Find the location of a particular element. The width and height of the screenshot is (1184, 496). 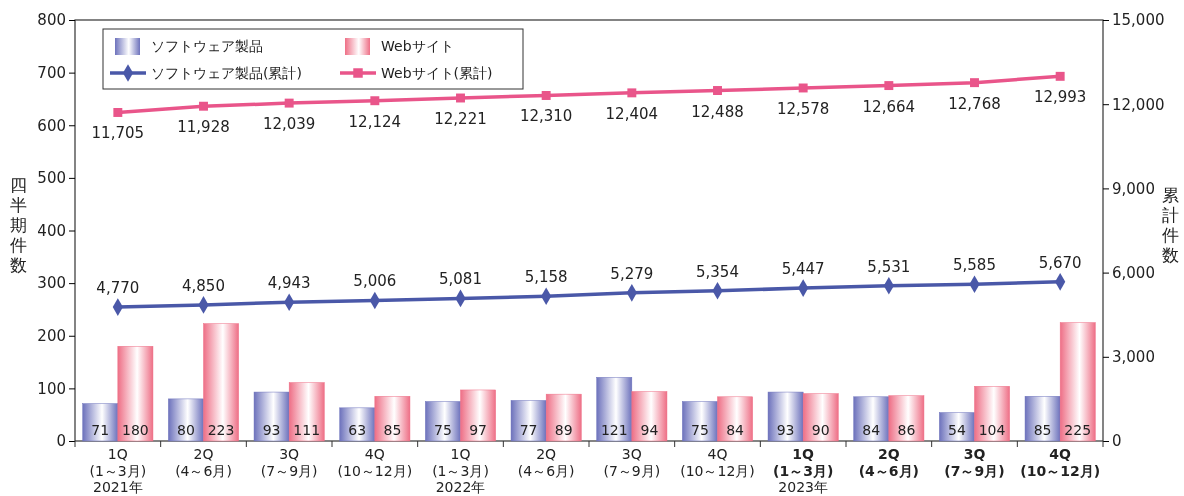

y-tick-label: 800 is located at coordinates (51, 20).